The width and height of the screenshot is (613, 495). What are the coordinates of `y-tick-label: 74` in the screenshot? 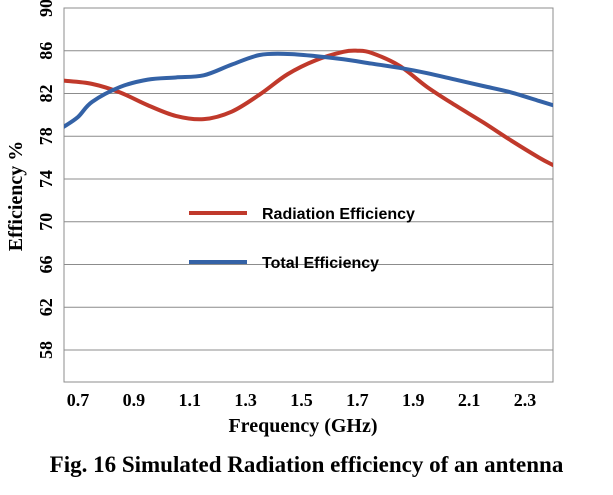 It's located at (46, 179).